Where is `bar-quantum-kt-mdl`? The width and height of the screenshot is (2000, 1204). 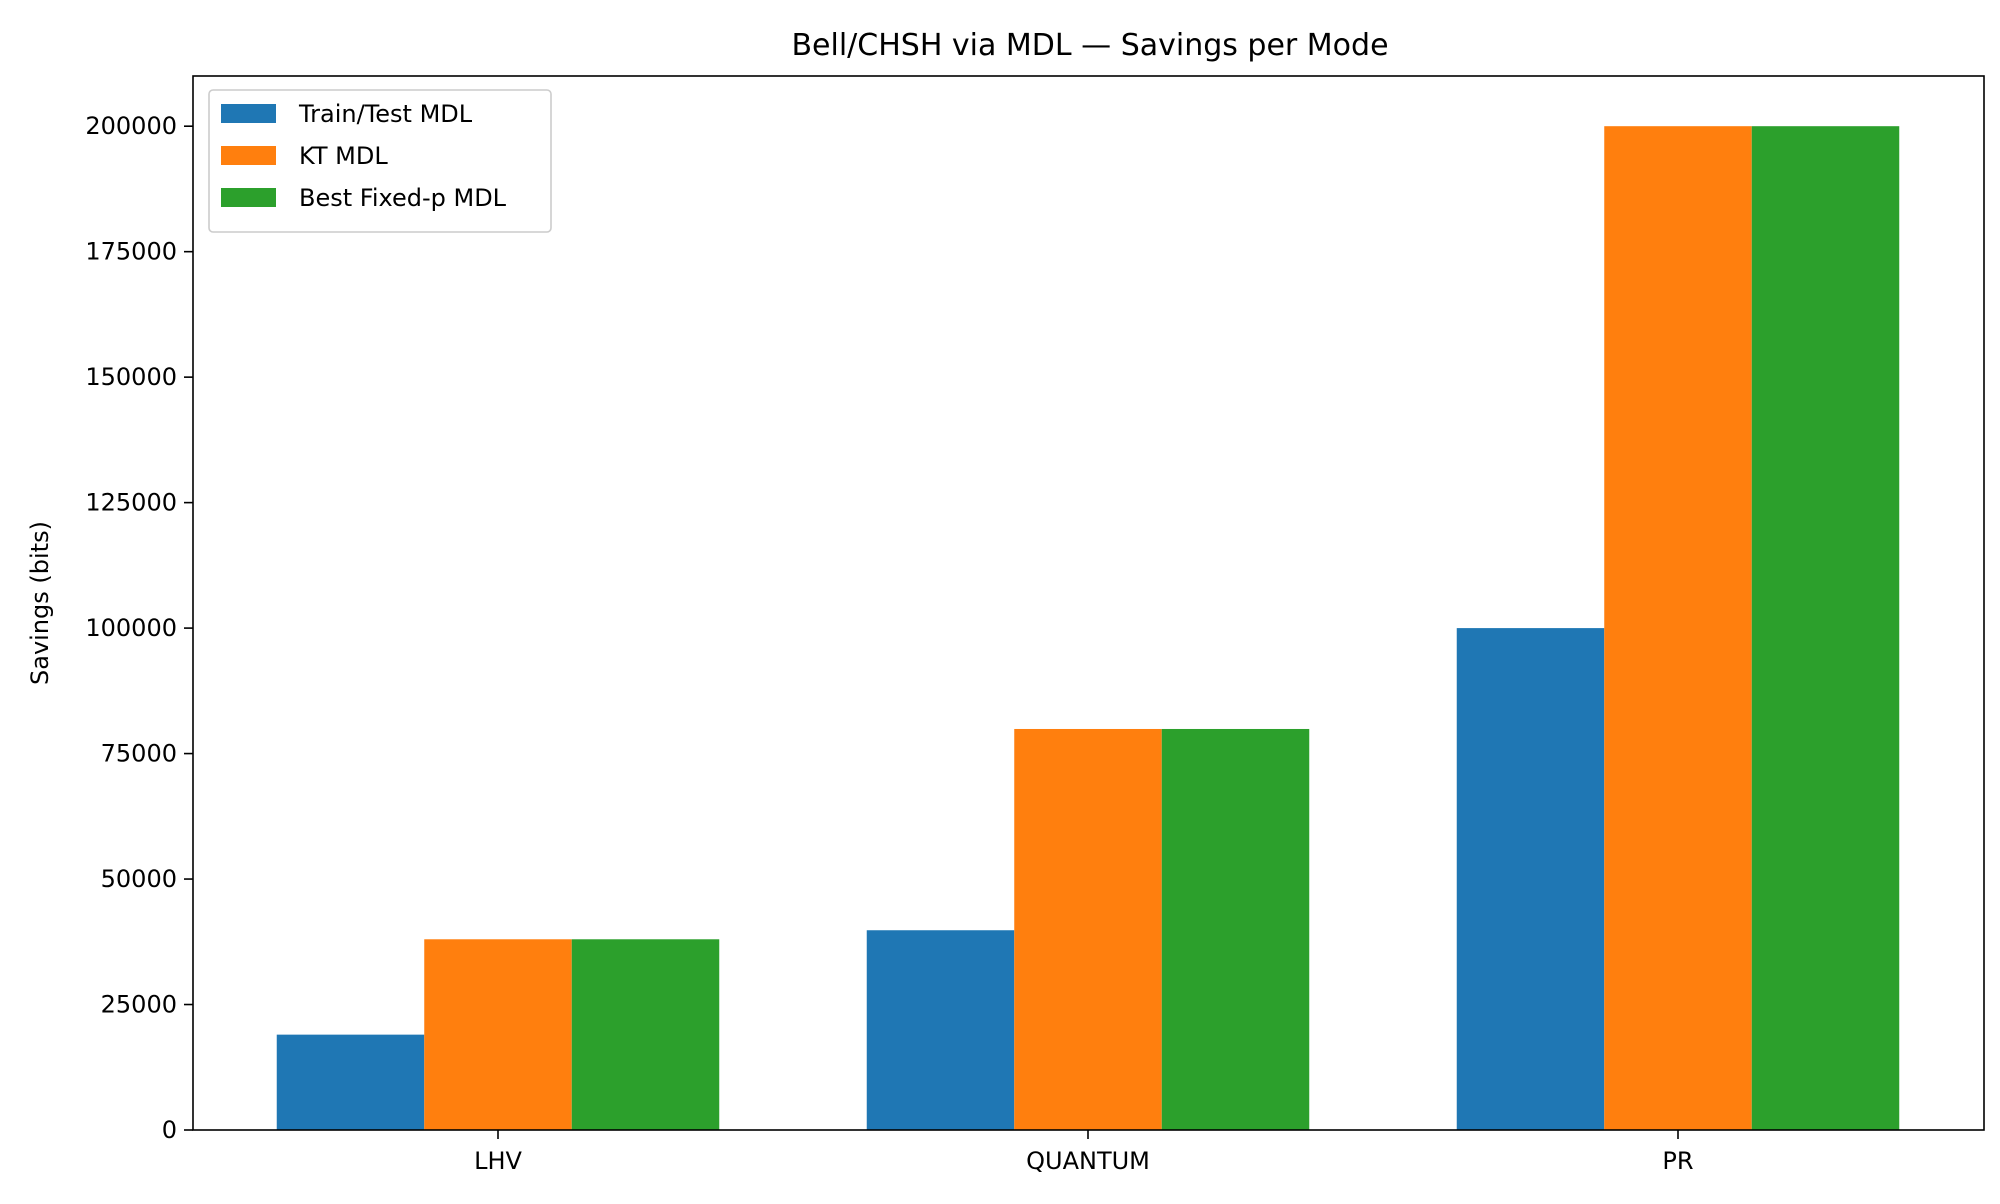 bar-quantum-kt-mdl is located at coordinates (1088, 929).